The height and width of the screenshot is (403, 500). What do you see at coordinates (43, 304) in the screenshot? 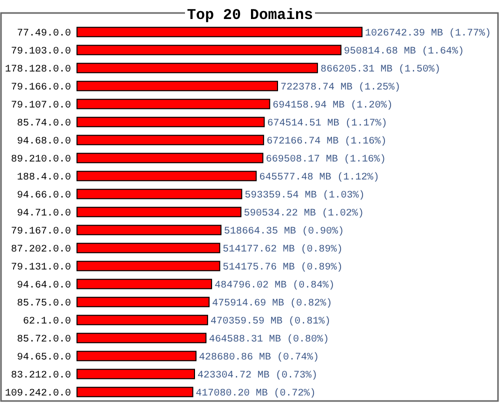
I see `y-tick-label: 85.75.0.0` at bounding box center [43, 304].